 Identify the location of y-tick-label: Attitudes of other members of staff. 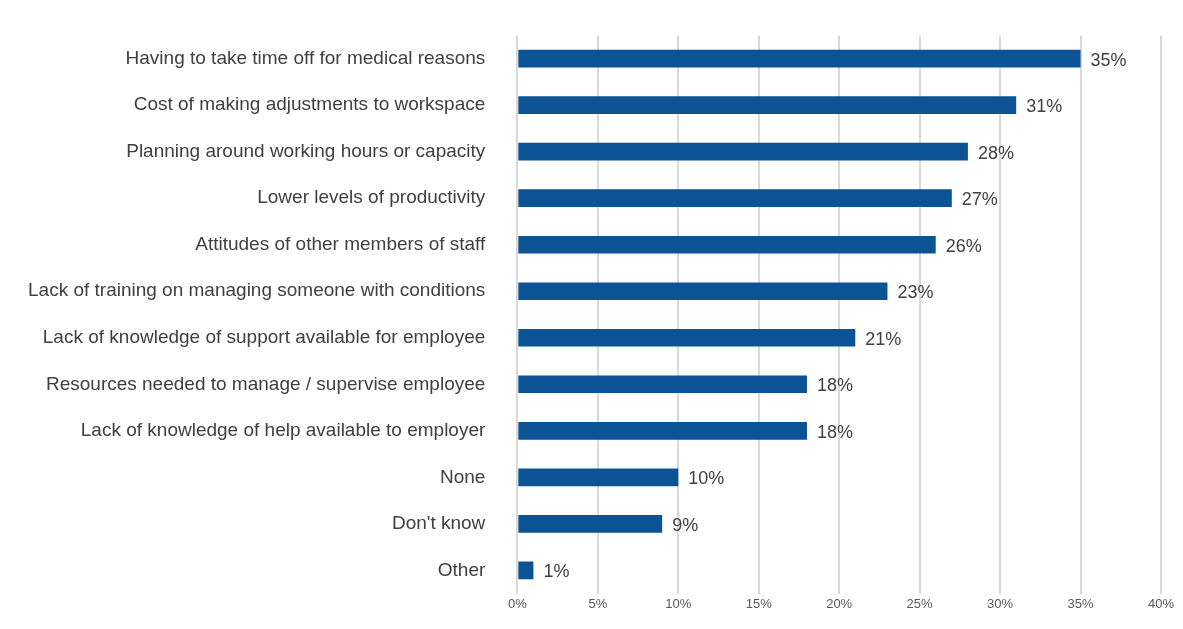
(341, 243).